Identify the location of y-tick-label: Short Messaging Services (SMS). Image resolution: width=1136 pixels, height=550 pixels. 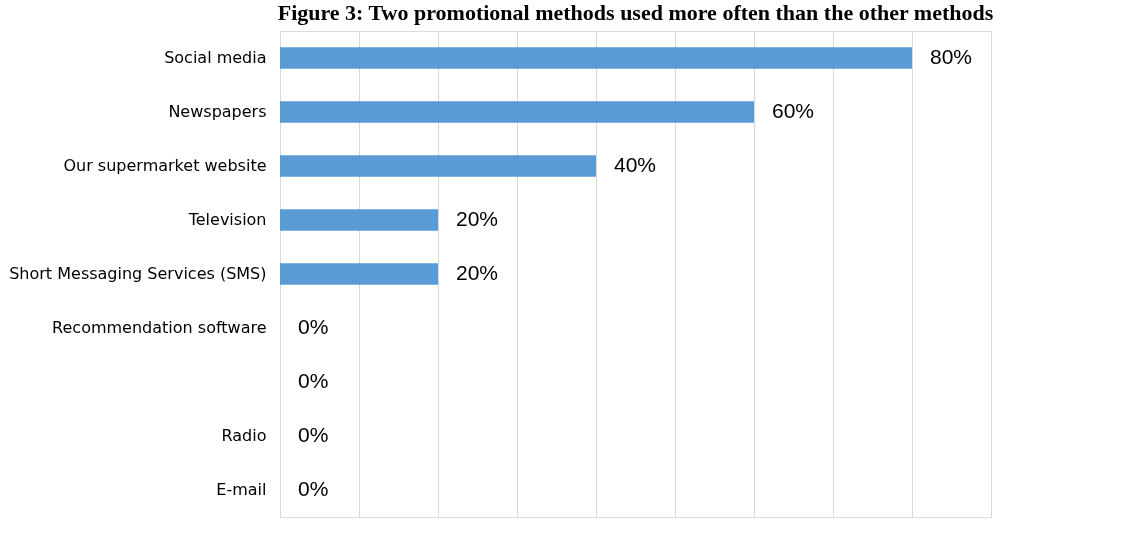
(138, 273).